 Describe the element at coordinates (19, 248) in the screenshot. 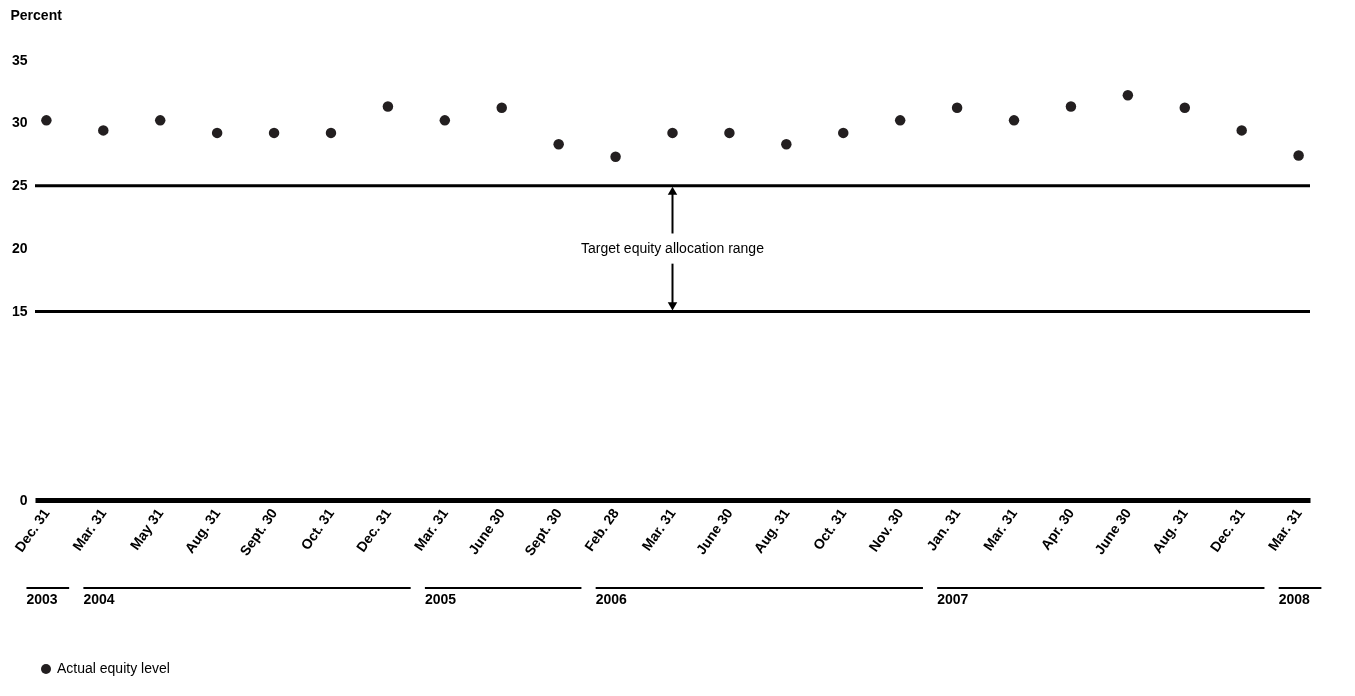

I see `y-tick-label: 20` at that location.